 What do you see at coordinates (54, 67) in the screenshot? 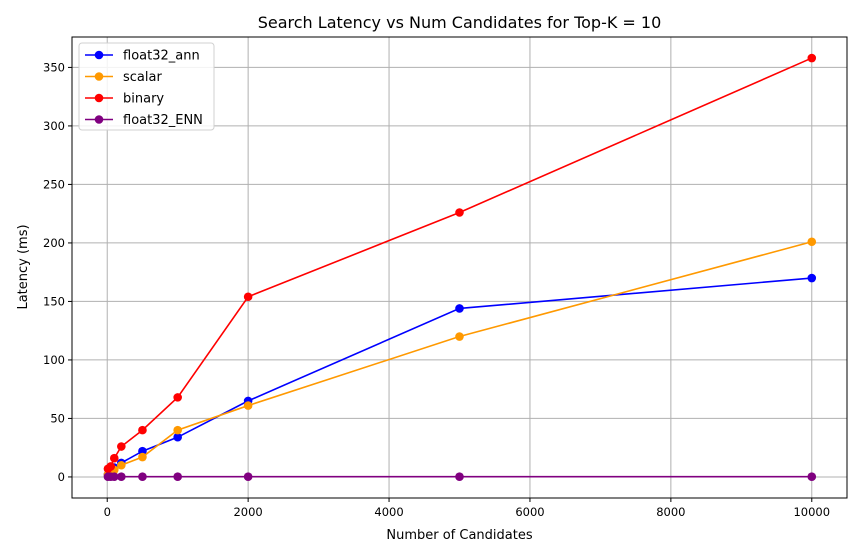
I see `y-tick-label: 350` at bounding box center [54, 67].